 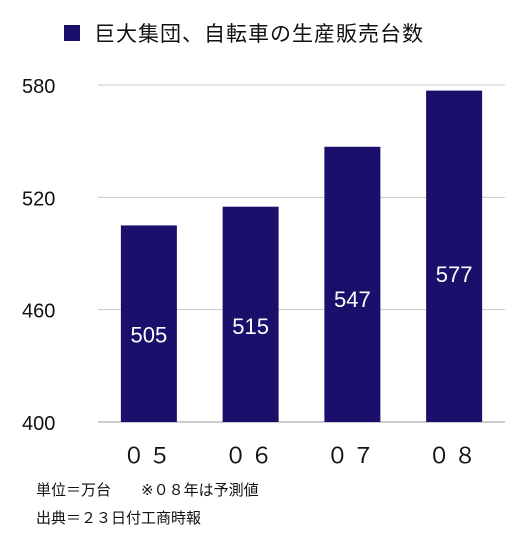 I want to click on bar-value-label: 577, so click(x=454, y=274).